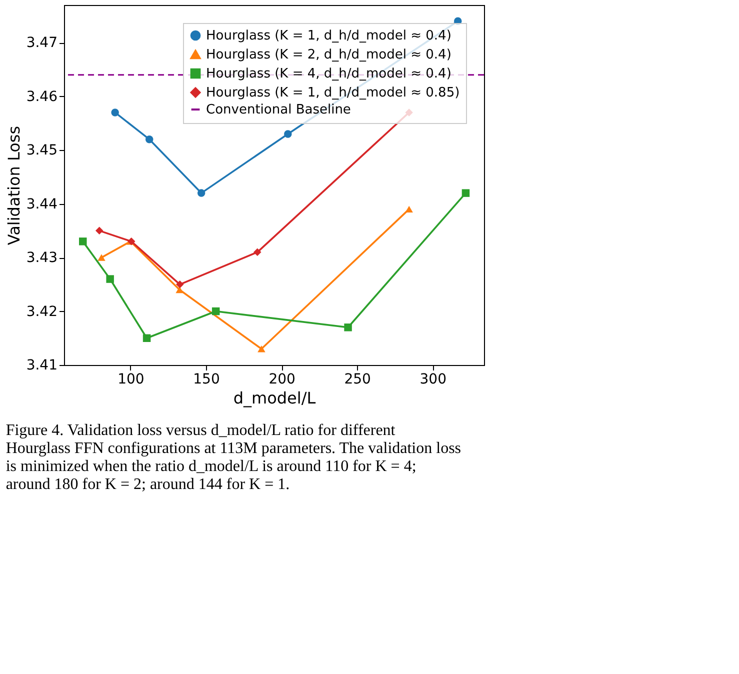  I want to click on x-tick-label: 200, so click(282, 380).